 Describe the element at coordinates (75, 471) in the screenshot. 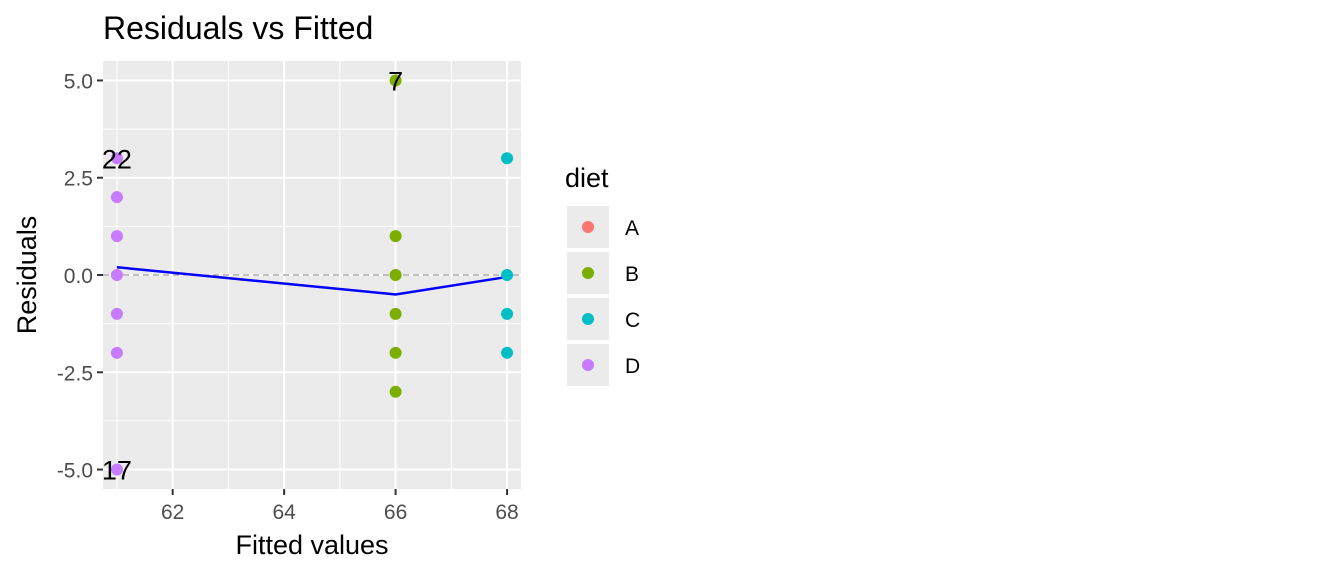

I see `y-tick-label: -5.0` at that location.